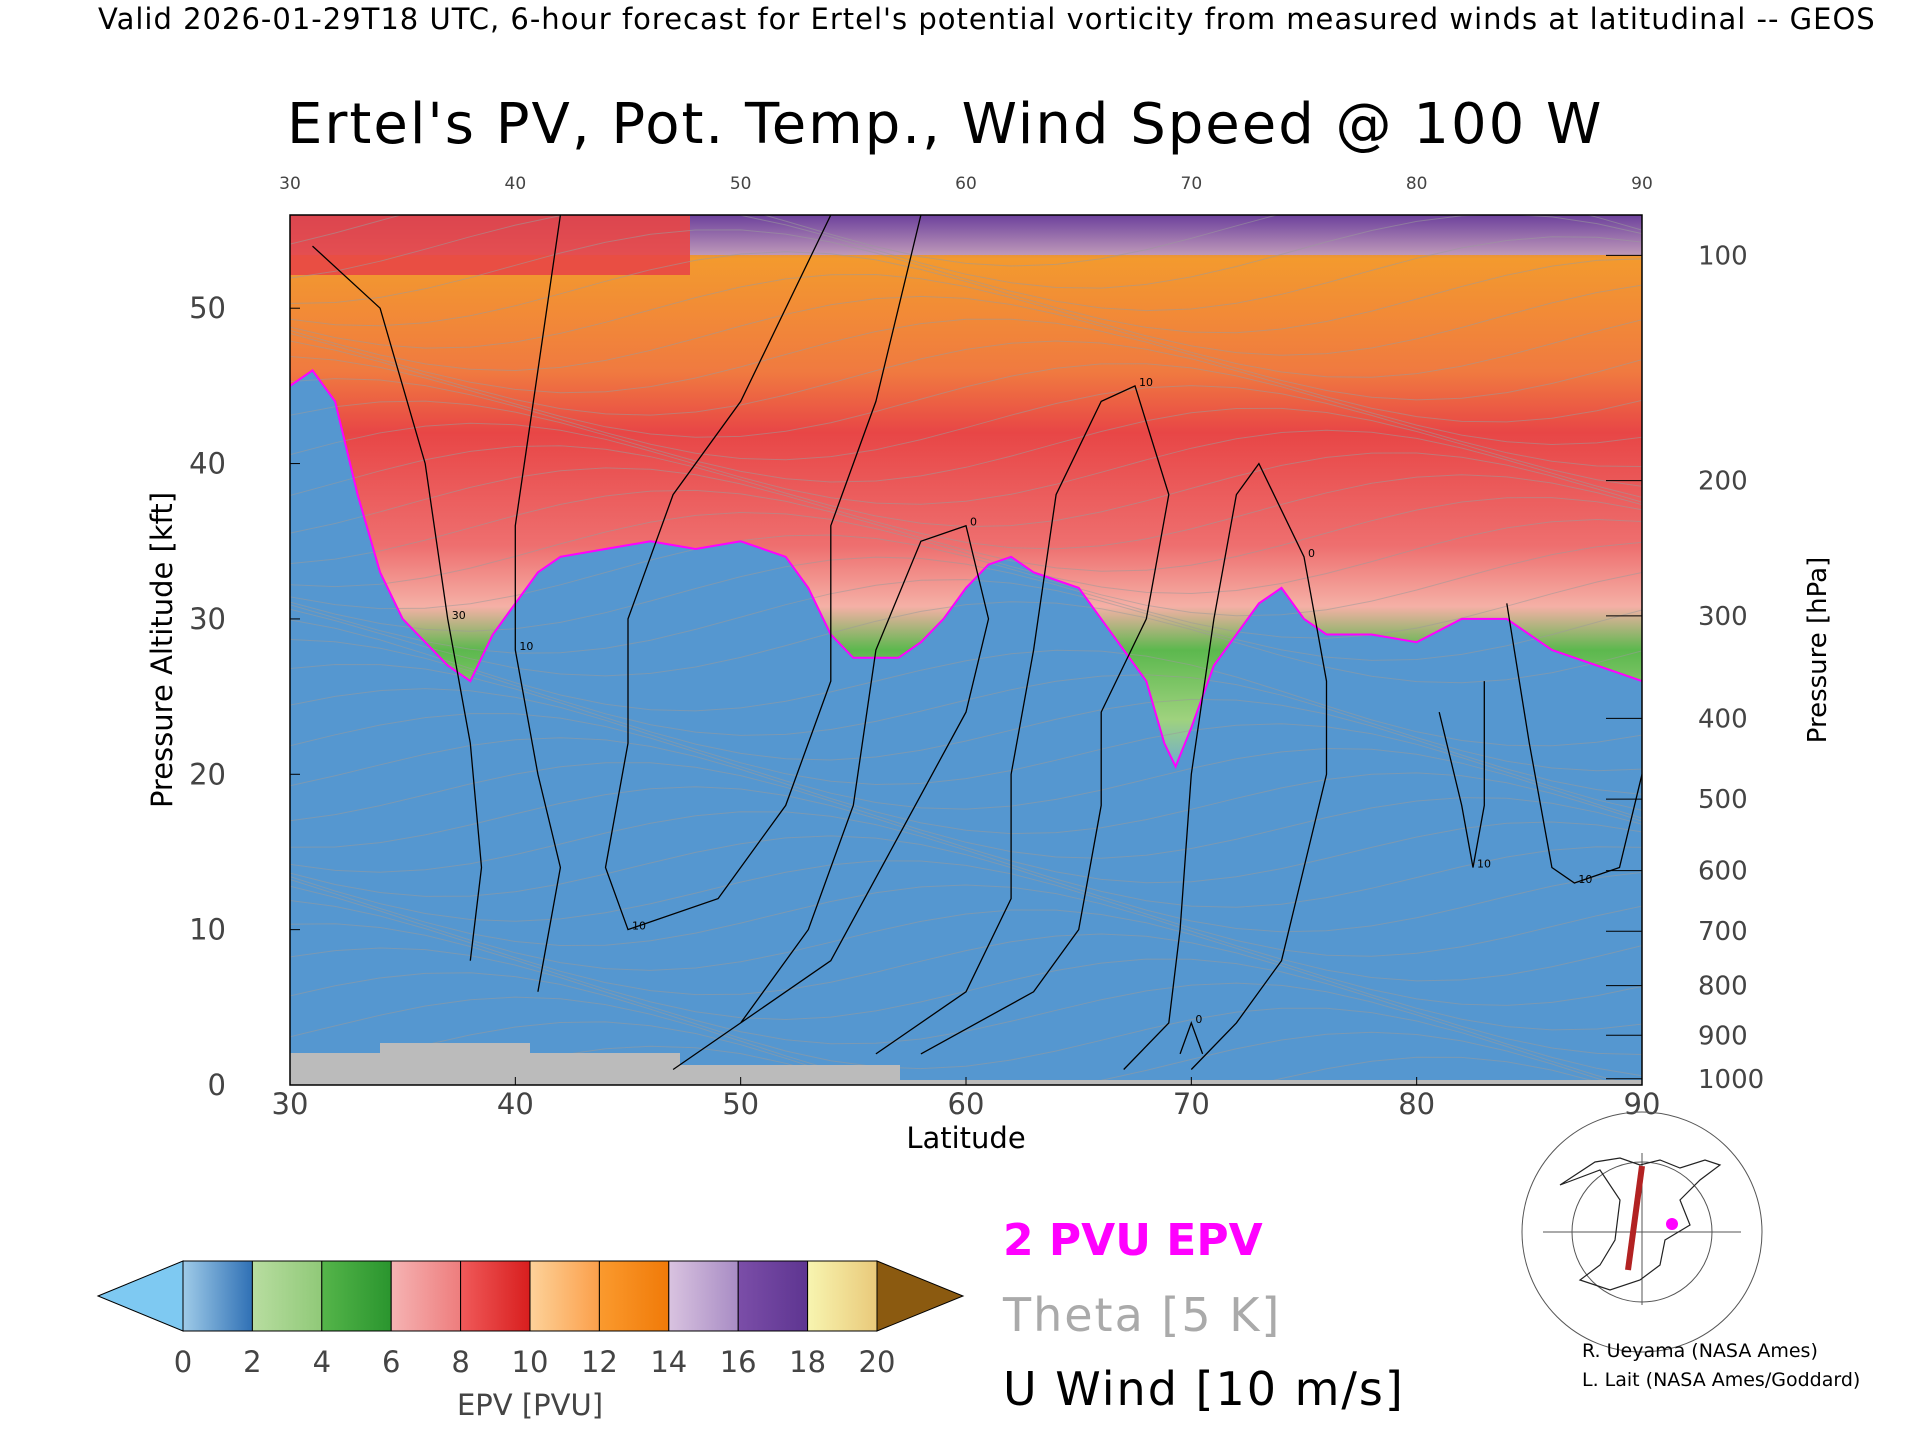  Describe the element at coordinates (1723, 617) in the screenshot. I see `pressure-tick-label: 300` at that location.